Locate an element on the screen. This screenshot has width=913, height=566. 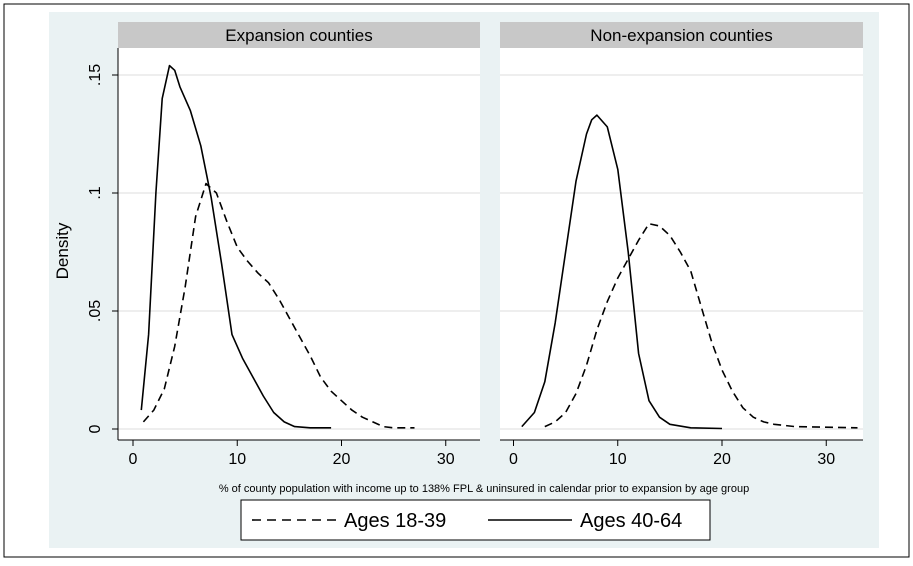
y-tick-label: 0 is located at coordinates (95, 428).